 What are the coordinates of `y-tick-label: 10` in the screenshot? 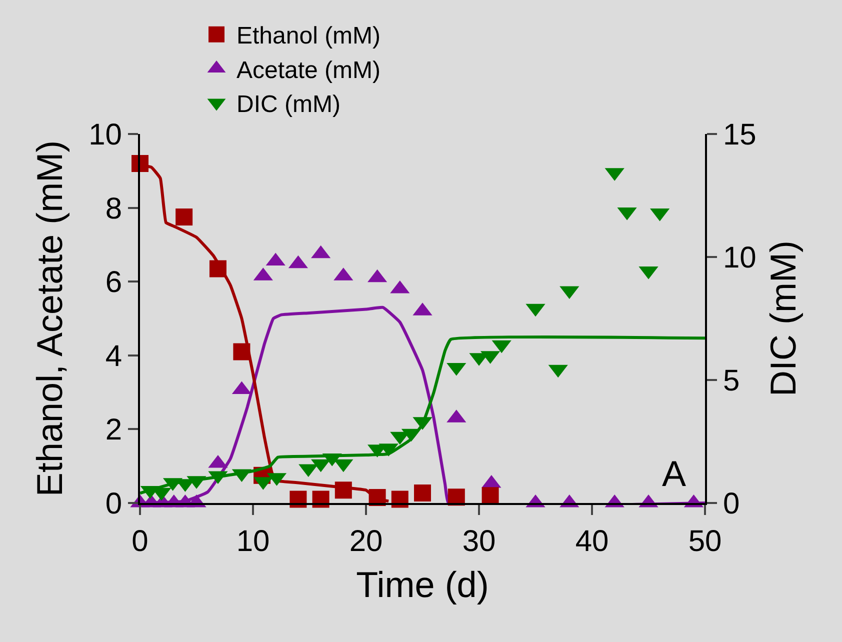 It's located at (105, 135).